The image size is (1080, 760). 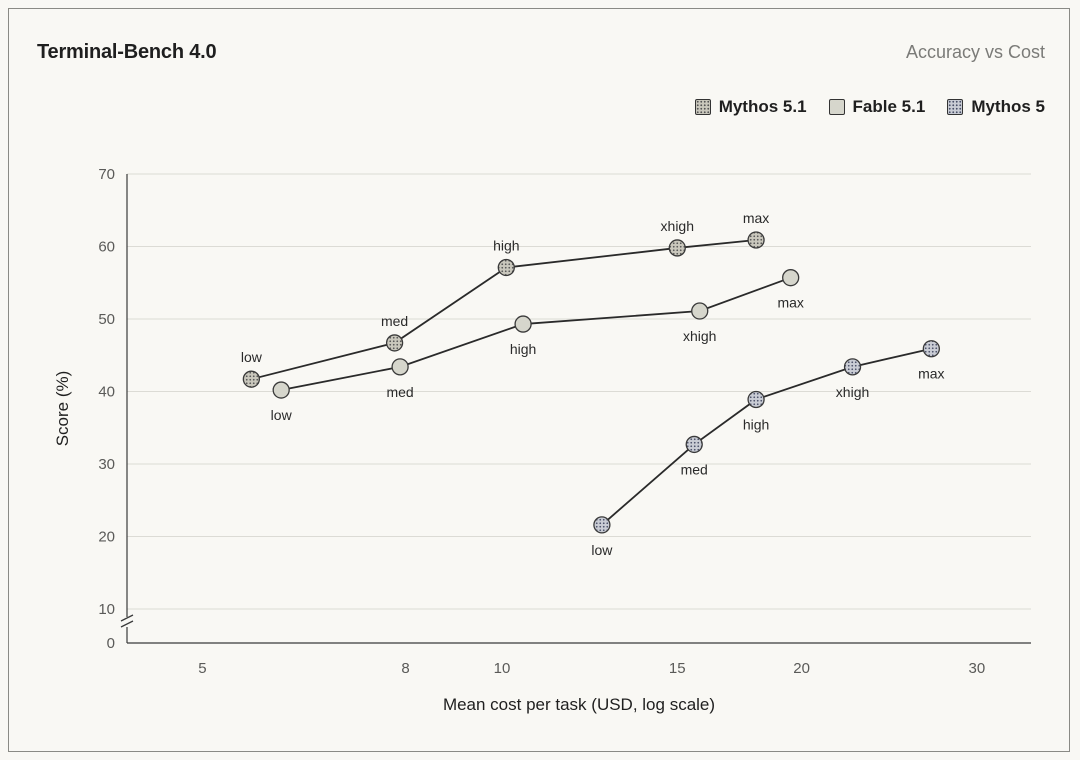 What do you see at coordinates (975, 52) in the screenshot?
I see `chart-subtitle: Accuracy vs Cost` at bounding box center [975, 52].